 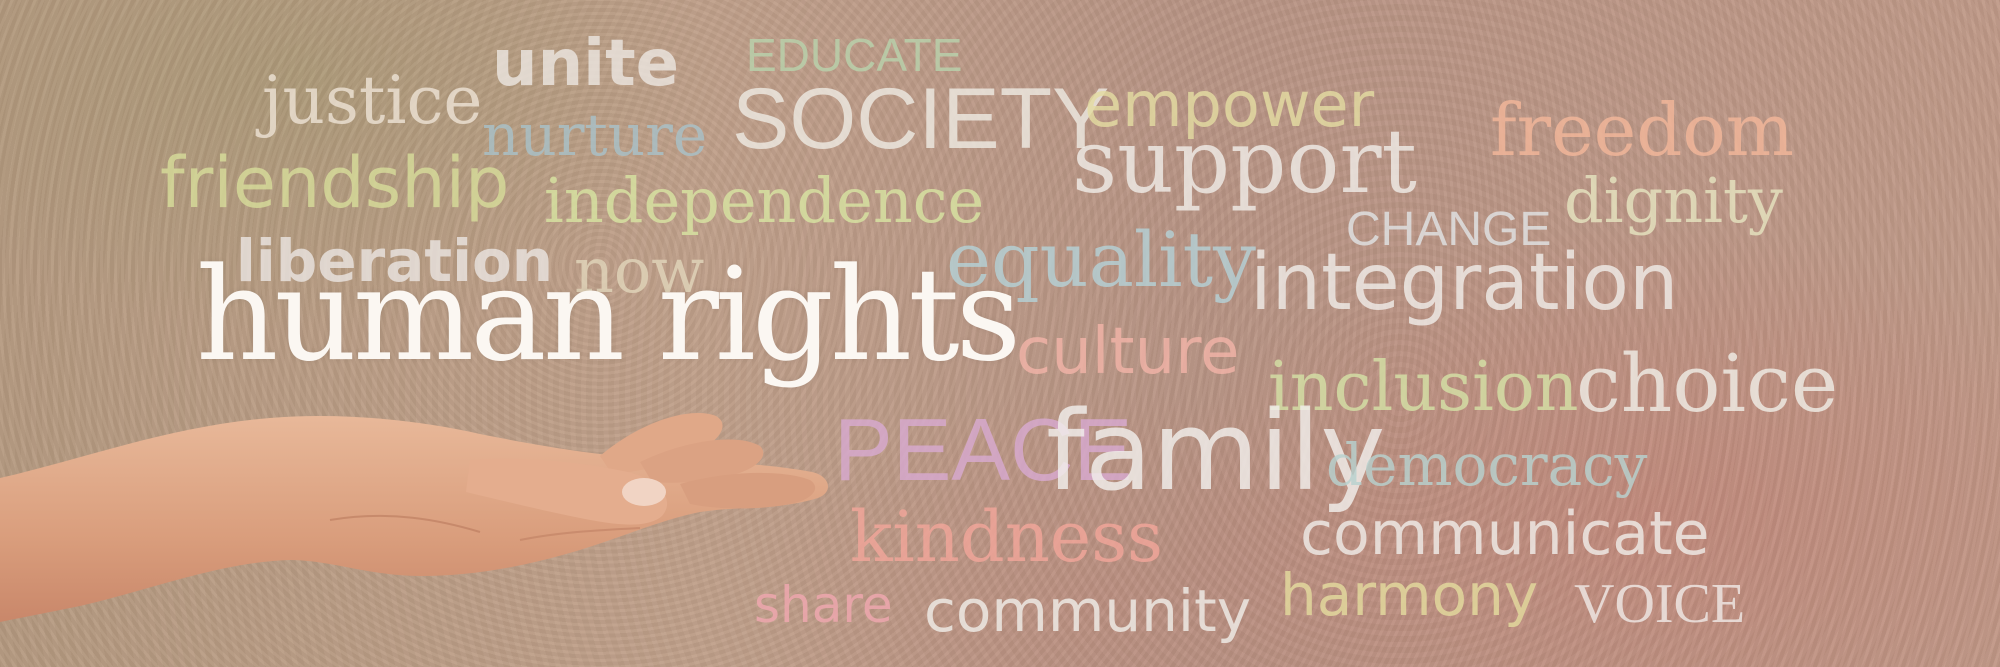 What do you see at coordinates (1128, 352) in the screenshot?
I see `cloud-word-culture: culture` at bounding box center [1128, 352].